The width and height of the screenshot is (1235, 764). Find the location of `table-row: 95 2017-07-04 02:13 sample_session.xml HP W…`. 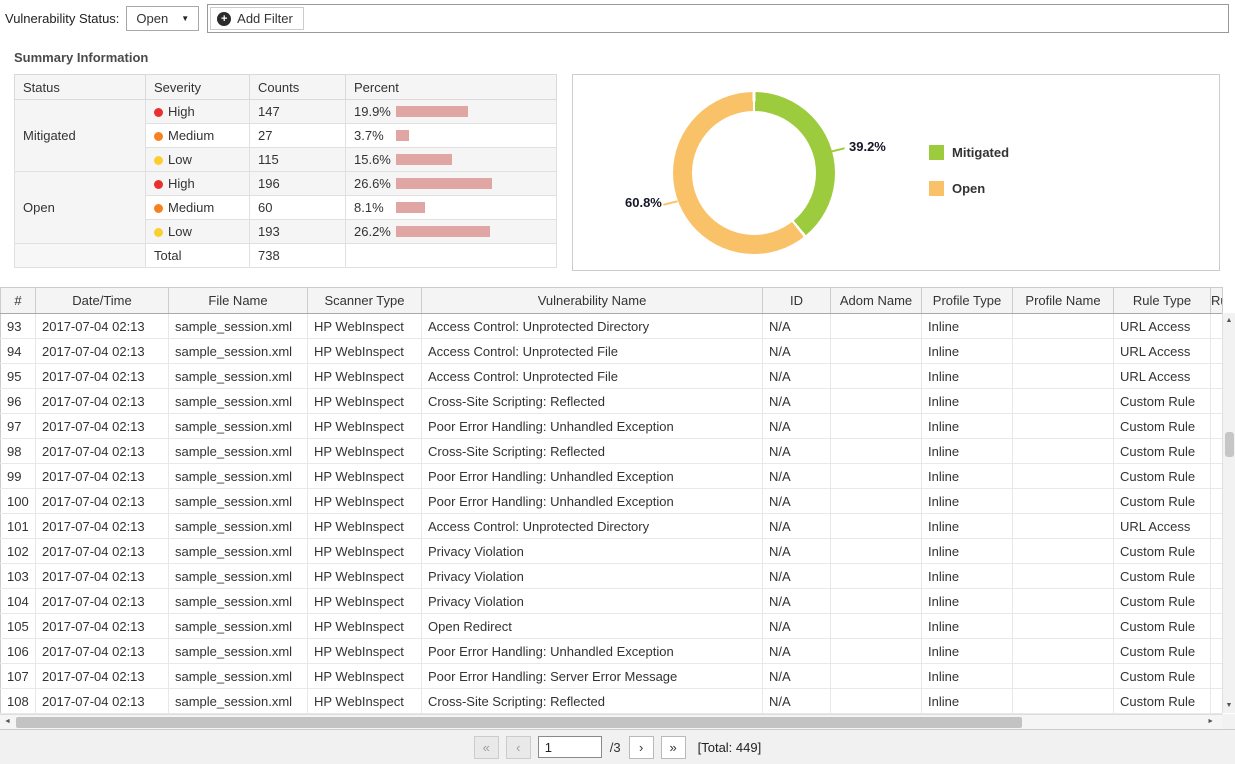

table-row: 95 2017-07-04 02:13 sample_session.xml HP W… is located at coordinates (611, 376).